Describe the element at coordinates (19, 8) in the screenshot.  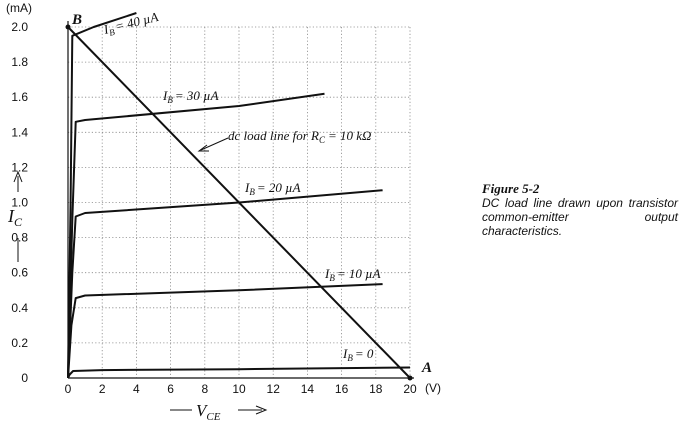
I see `y-unit-label: (mA)` at that location.